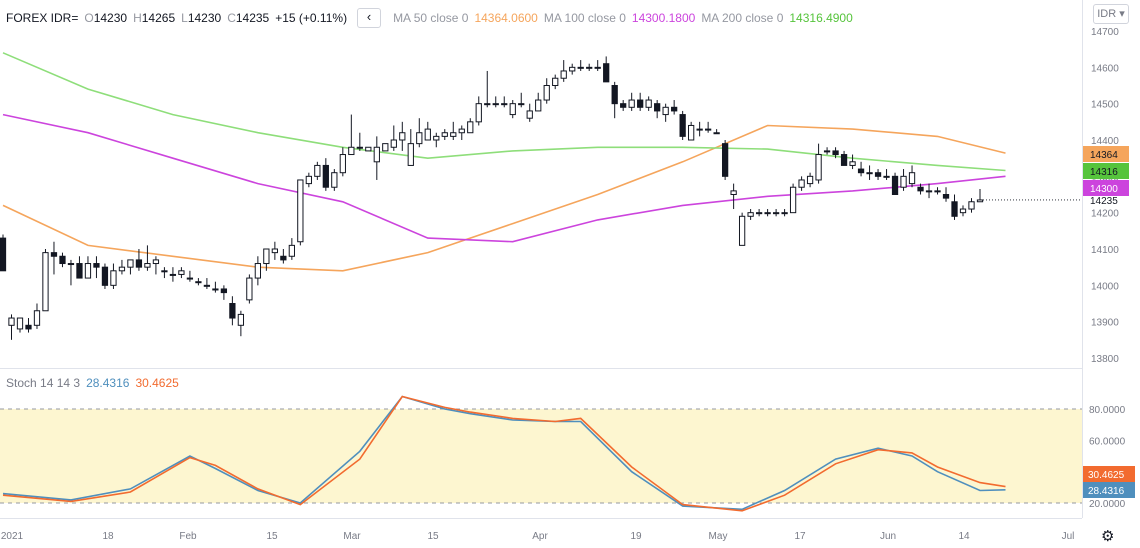 This screenshot has height=548, width=1140. I want to click on time-tick-label: 15, so click(433, 536).